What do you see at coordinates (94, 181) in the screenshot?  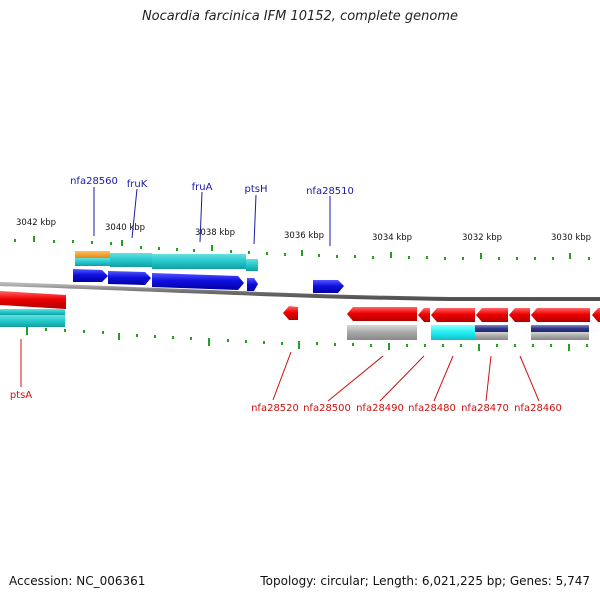 I see `label-nfa28560: nfa28560` at bounding box center [94, 181].